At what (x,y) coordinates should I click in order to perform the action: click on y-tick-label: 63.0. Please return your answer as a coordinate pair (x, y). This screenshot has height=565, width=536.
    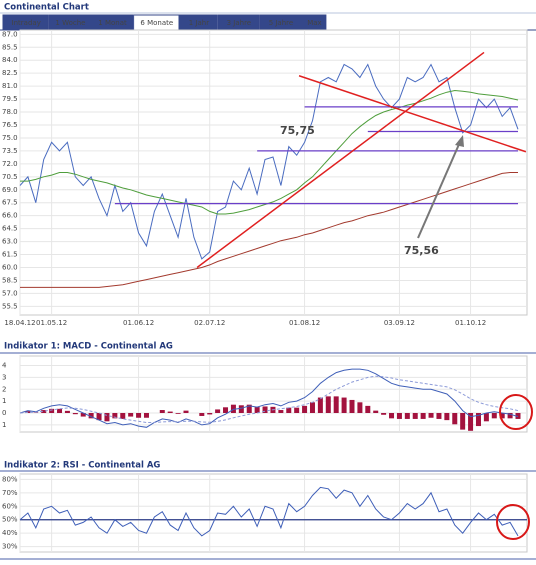
    Looking at the image, I should click on (10, 242).